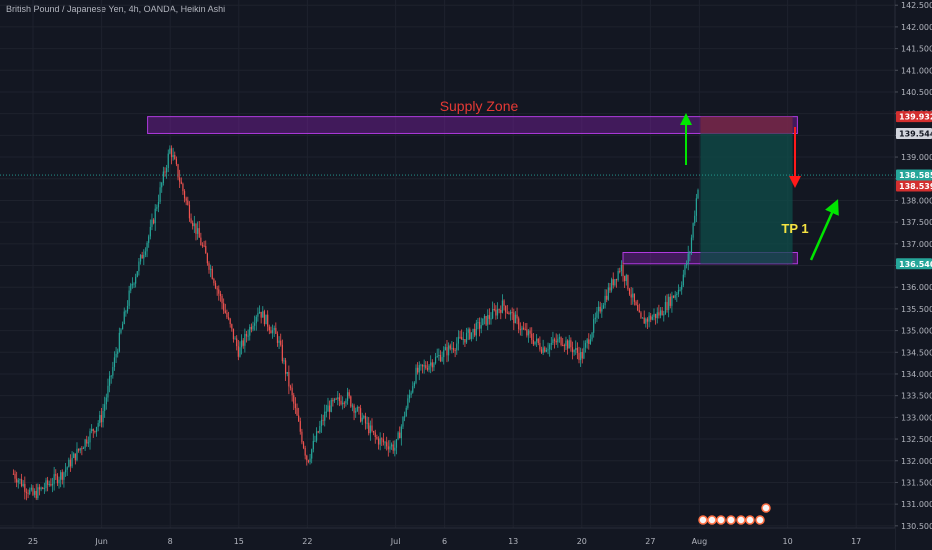 The height and width of the screenshot is (550, 932). I want to click on y-tick-label: 139.000, so click(916, 157).